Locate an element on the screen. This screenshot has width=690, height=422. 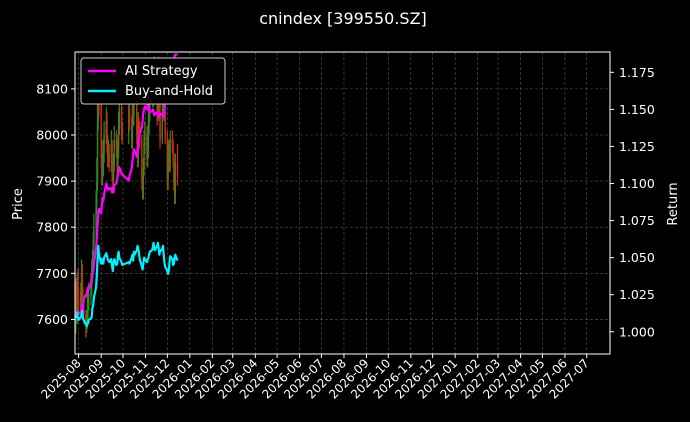
y-left-tick-label: 7900 is located at coordinates (52, 181).